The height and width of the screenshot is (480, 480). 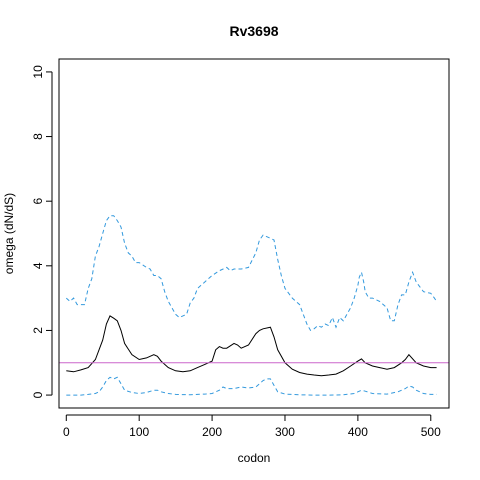 What do you see at coordinates (38, 201) in the screenshot?
I see `y-tick-label: 6` at bounding box center [38, 201].